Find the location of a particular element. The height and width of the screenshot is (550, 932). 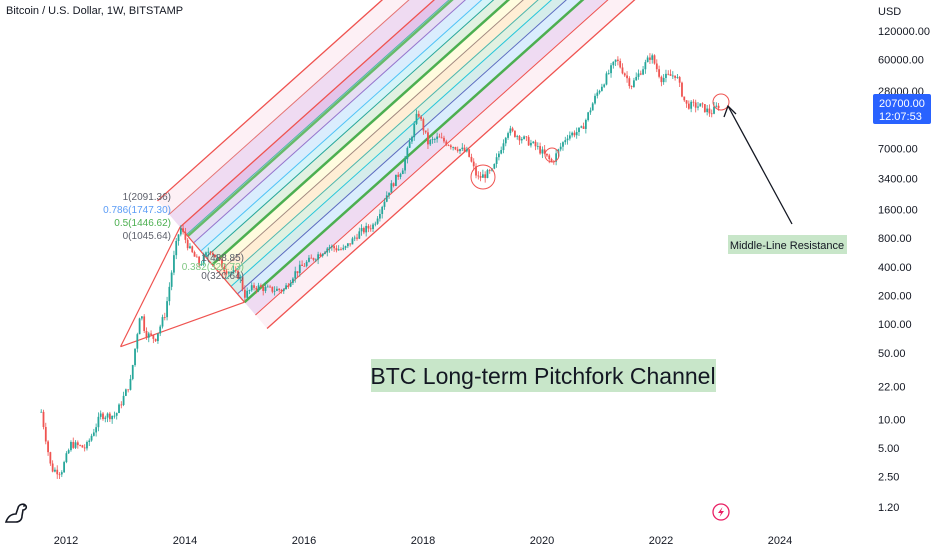

x-tick-label: 2024 is located at coordinates (780, 541).